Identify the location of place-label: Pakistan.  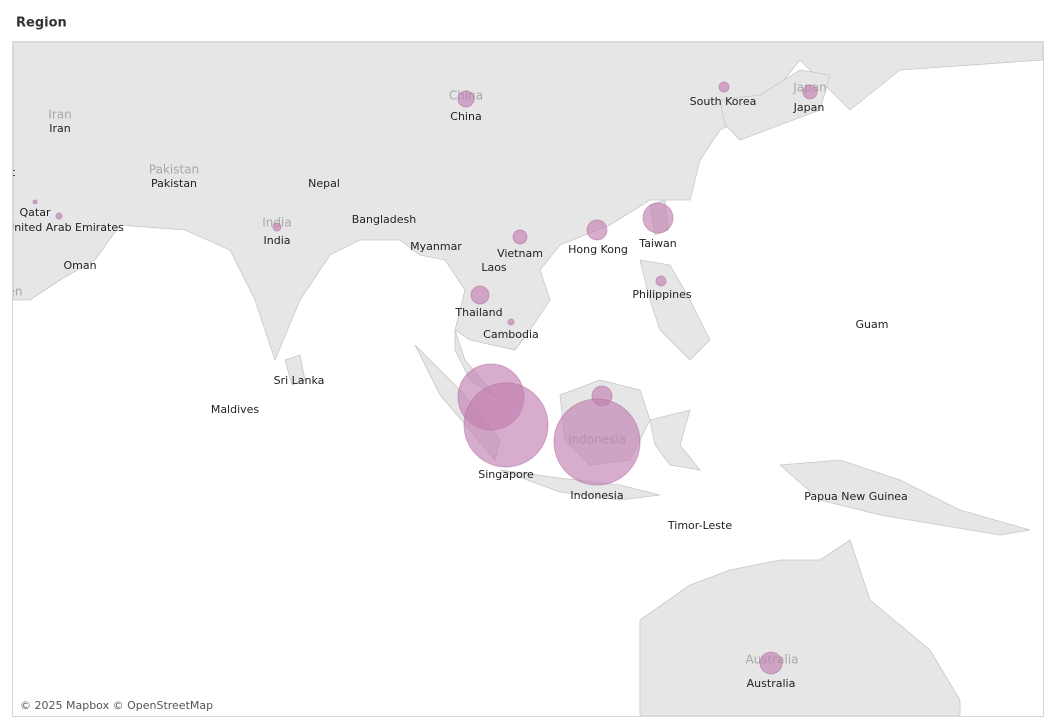
(174, 183).